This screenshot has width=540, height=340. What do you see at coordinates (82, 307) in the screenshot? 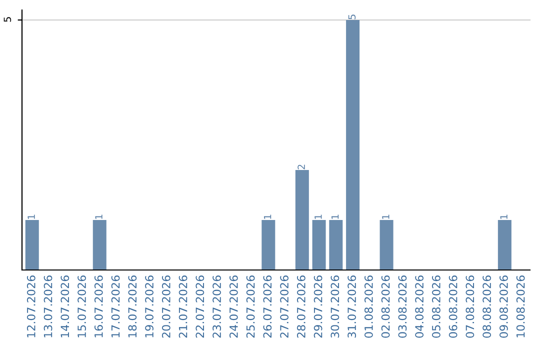
I see `x-tick-label: 15.07.2026` at bounding box center [82, 307].